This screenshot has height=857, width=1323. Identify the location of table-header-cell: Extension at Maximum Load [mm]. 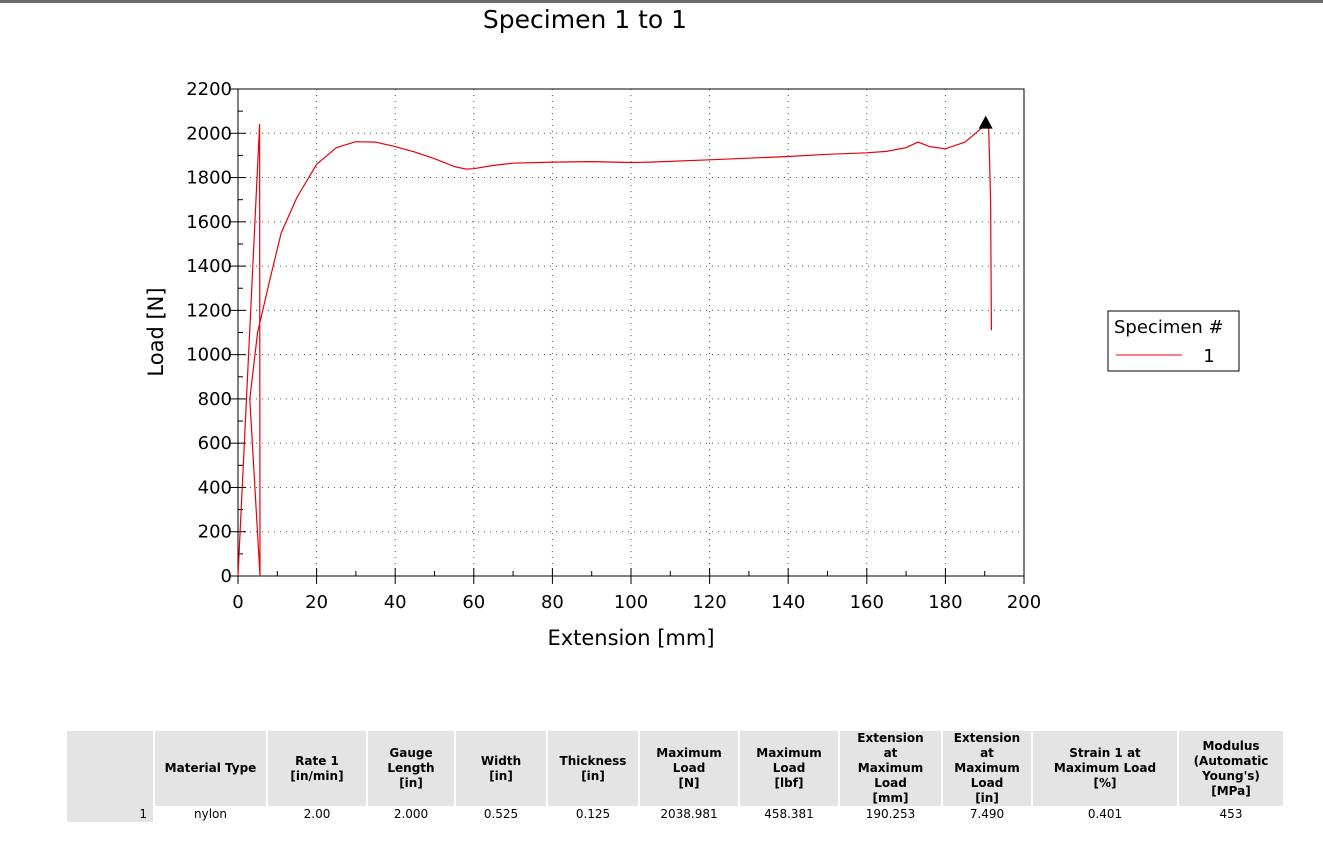
(890, 768).